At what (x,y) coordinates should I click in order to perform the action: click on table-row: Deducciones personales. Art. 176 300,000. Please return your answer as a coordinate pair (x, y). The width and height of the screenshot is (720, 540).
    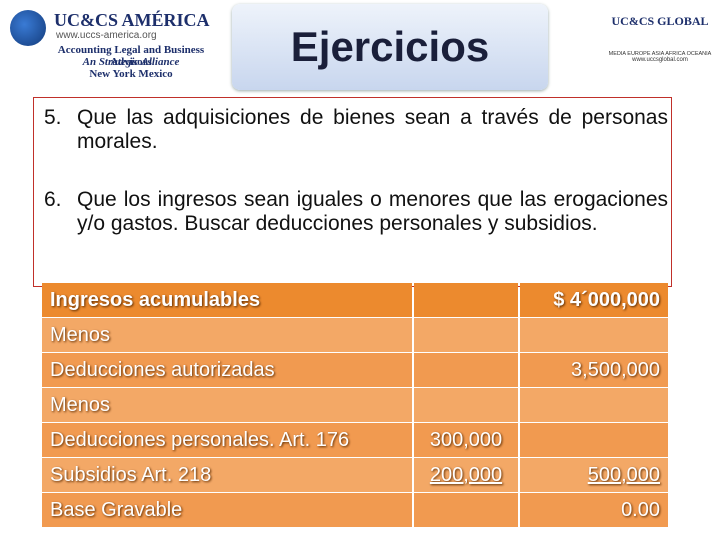
    Looking at the image, I should click on (355, 440).